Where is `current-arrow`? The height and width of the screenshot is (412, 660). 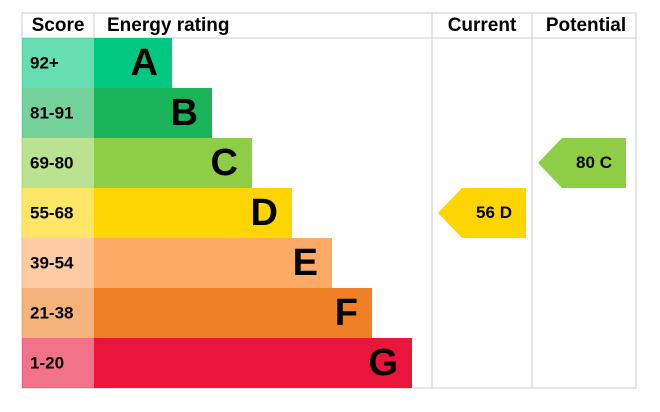 current-arrow is located at coordinates (482, 213).